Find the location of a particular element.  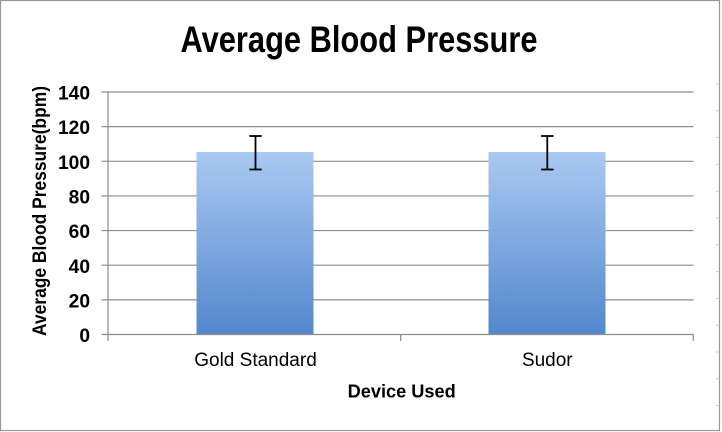

svg-text: 0 is located at coordinates (84, 336).